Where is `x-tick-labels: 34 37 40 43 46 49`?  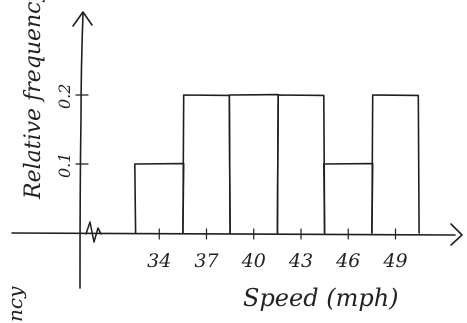 x-tick-labels: 34 37 40 43 46 49 is located at coordinates (277, 250).